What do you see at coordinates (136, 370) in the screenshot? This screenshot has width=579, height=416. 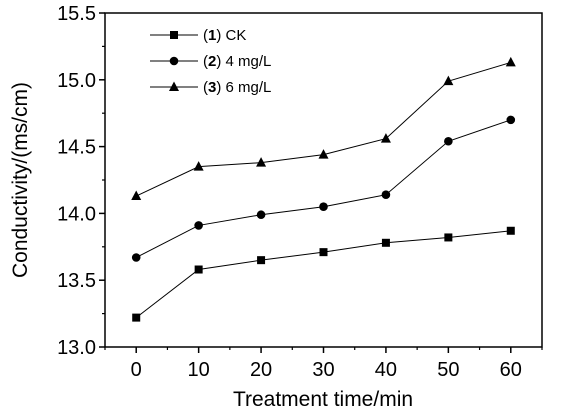 I see `x-tick-label: 0` at bounding box center [136, 370].